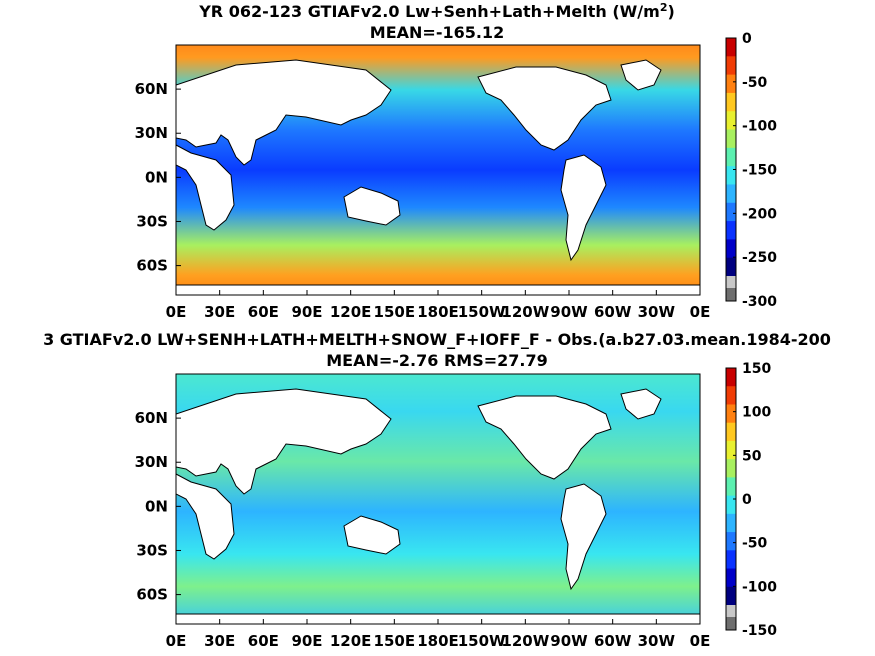  Describe the element at coordinates (756, 369) in the screenshot. I see `colorbar-tick-label: 150` at that location.